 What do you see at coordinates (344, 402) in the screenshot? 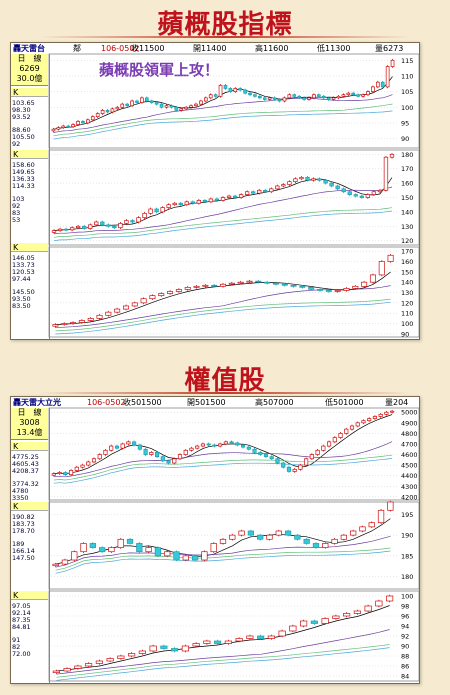
I see `low-price: 低501000` at bounding box center [344, 402].